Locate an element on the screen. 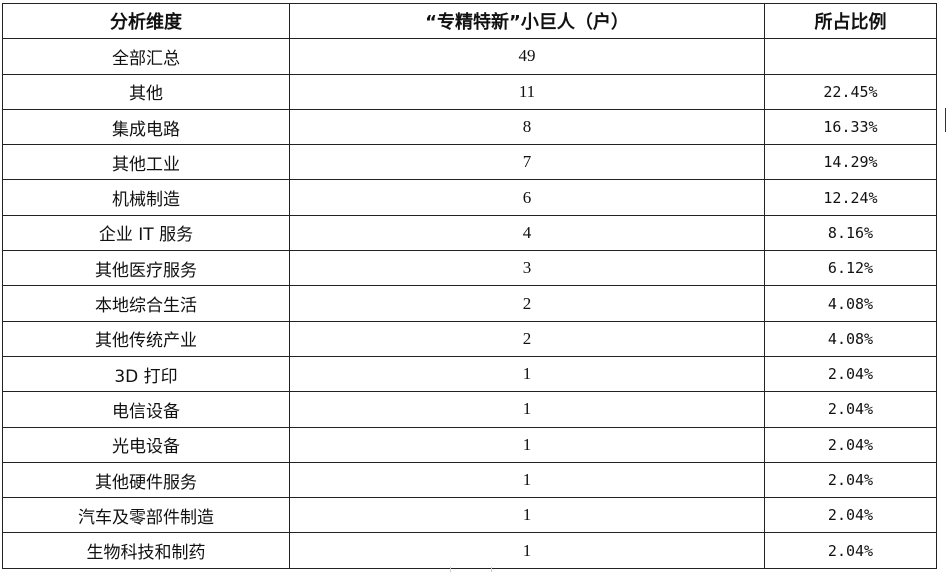 This screenshot has width=947, height=572. cell-ratio: 16.33% is located at coordinates (850, 127).